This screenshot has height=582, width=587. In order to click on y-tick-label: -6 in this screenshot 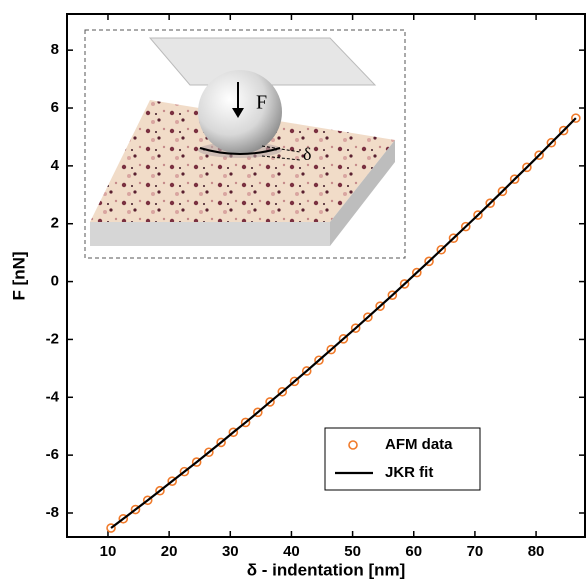, I will do `click(52, 454)`.